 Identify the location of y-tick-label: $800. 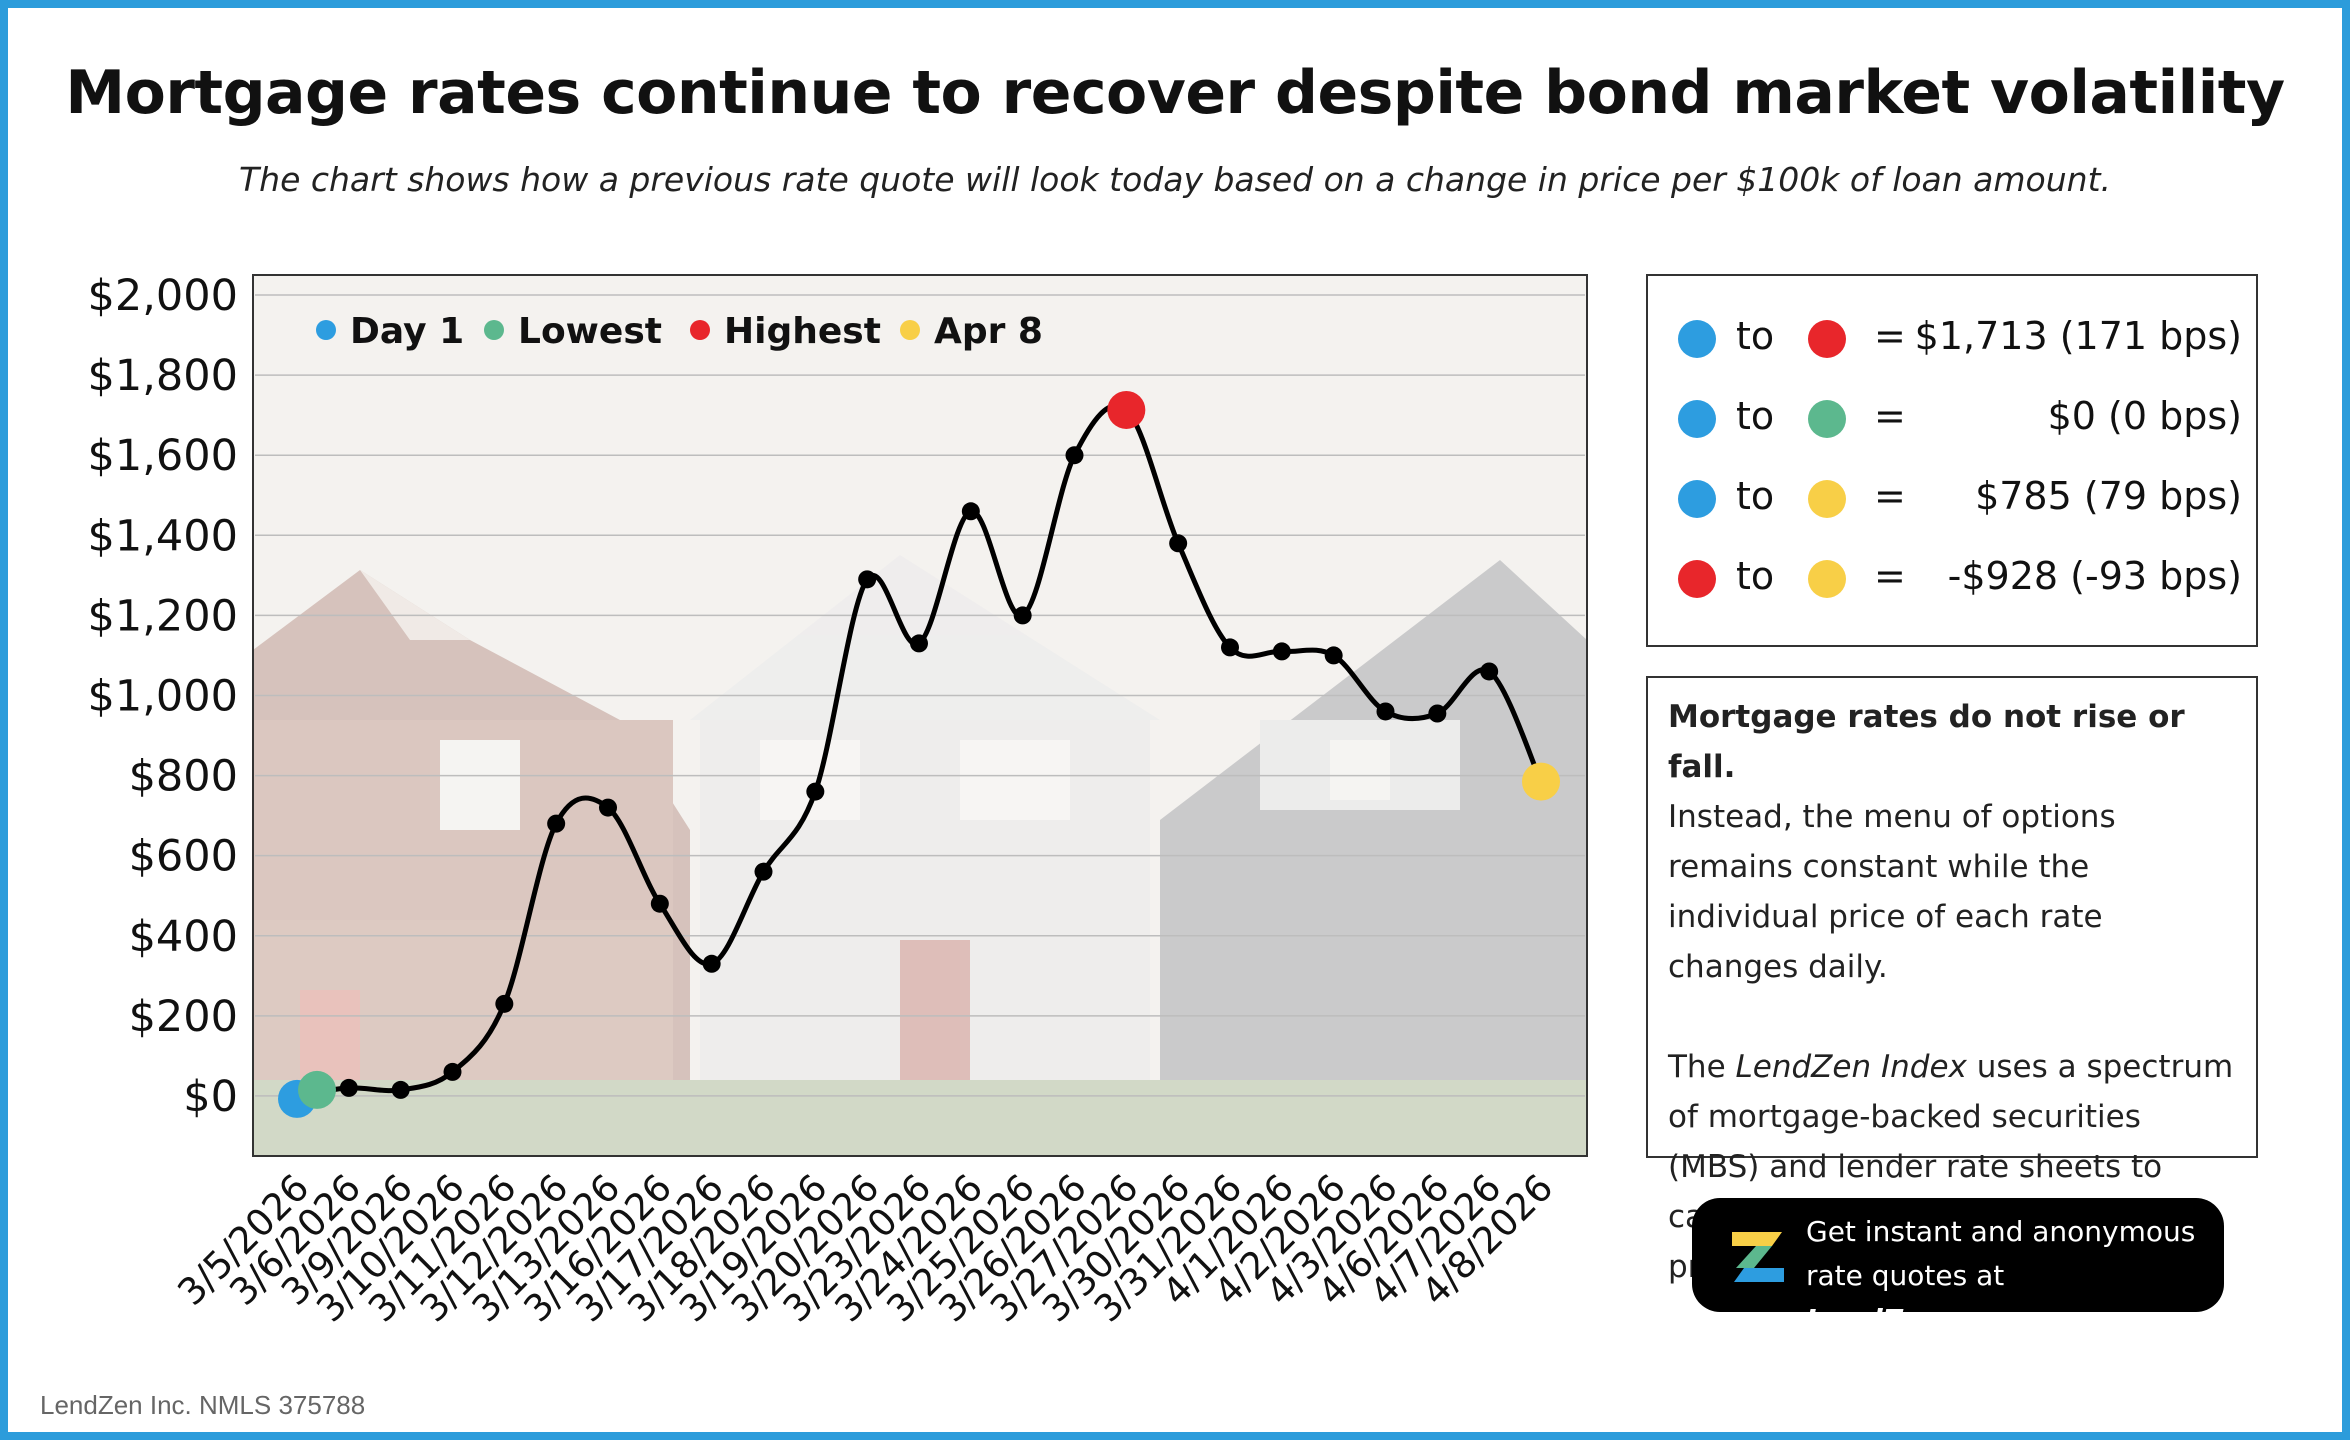
(183, 777).